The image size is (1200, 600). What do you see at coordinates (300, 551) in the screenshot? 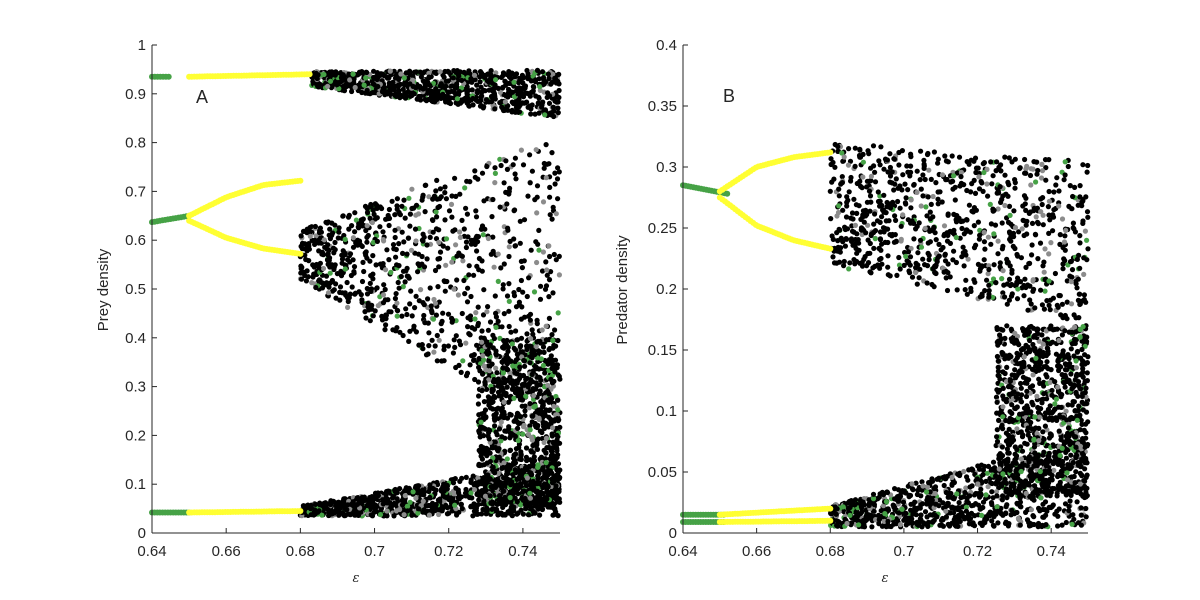
I see `panel-a-x-tick-label: 0.68` at bounding box center [300, 551].